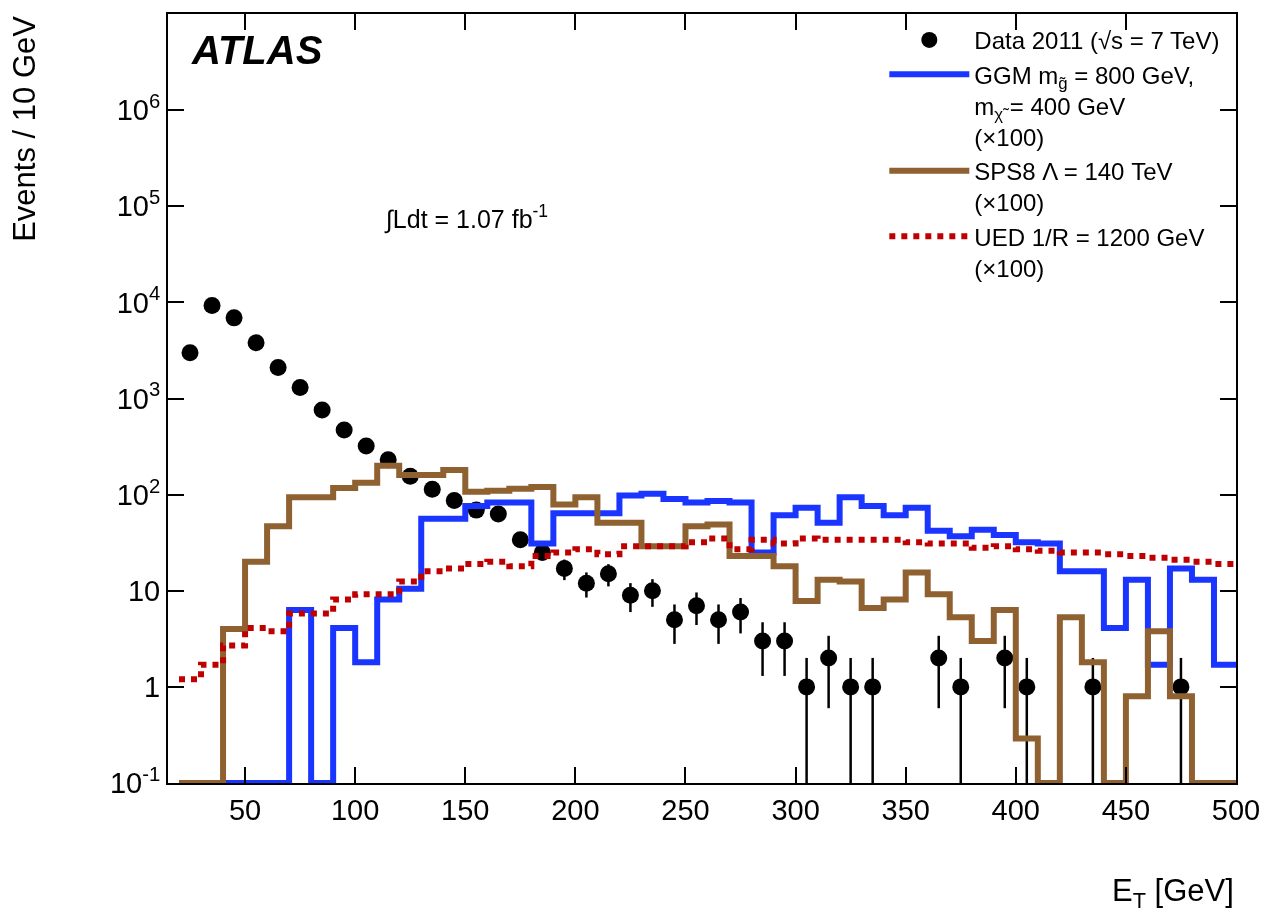 This screenshot has width=1272, height=915. I want to click on x-tick-label: 100, so click(355, 809).